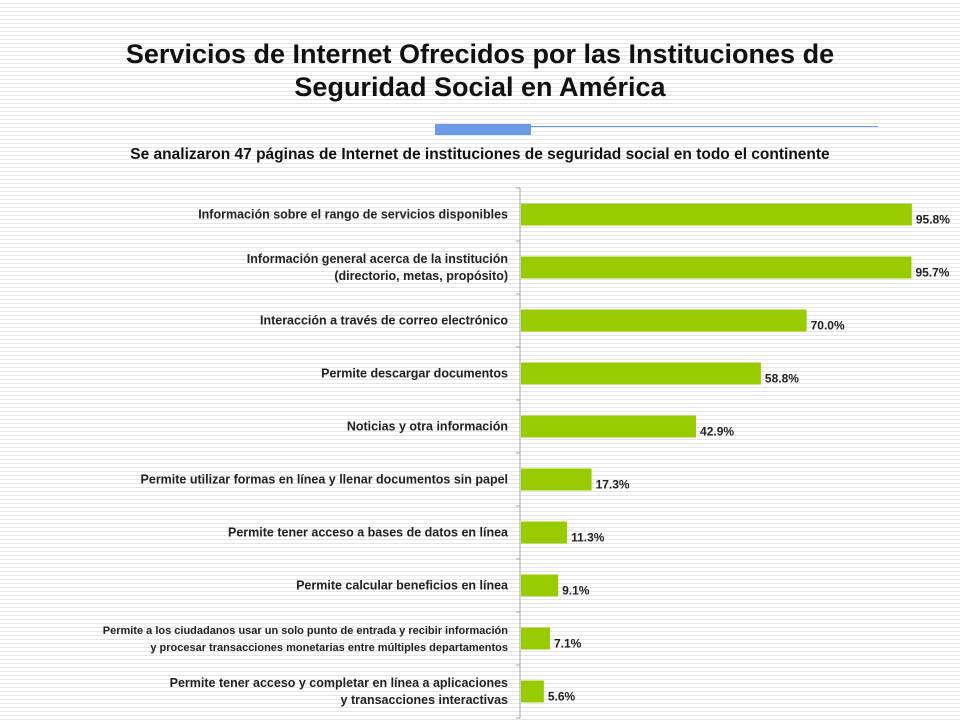 The width and height of the screenshot is (960, 720). What do you see at coordinates (613, 485) in the screenshot?
I see `data-label-6: 17.3%` at bounding box center [613, 485].